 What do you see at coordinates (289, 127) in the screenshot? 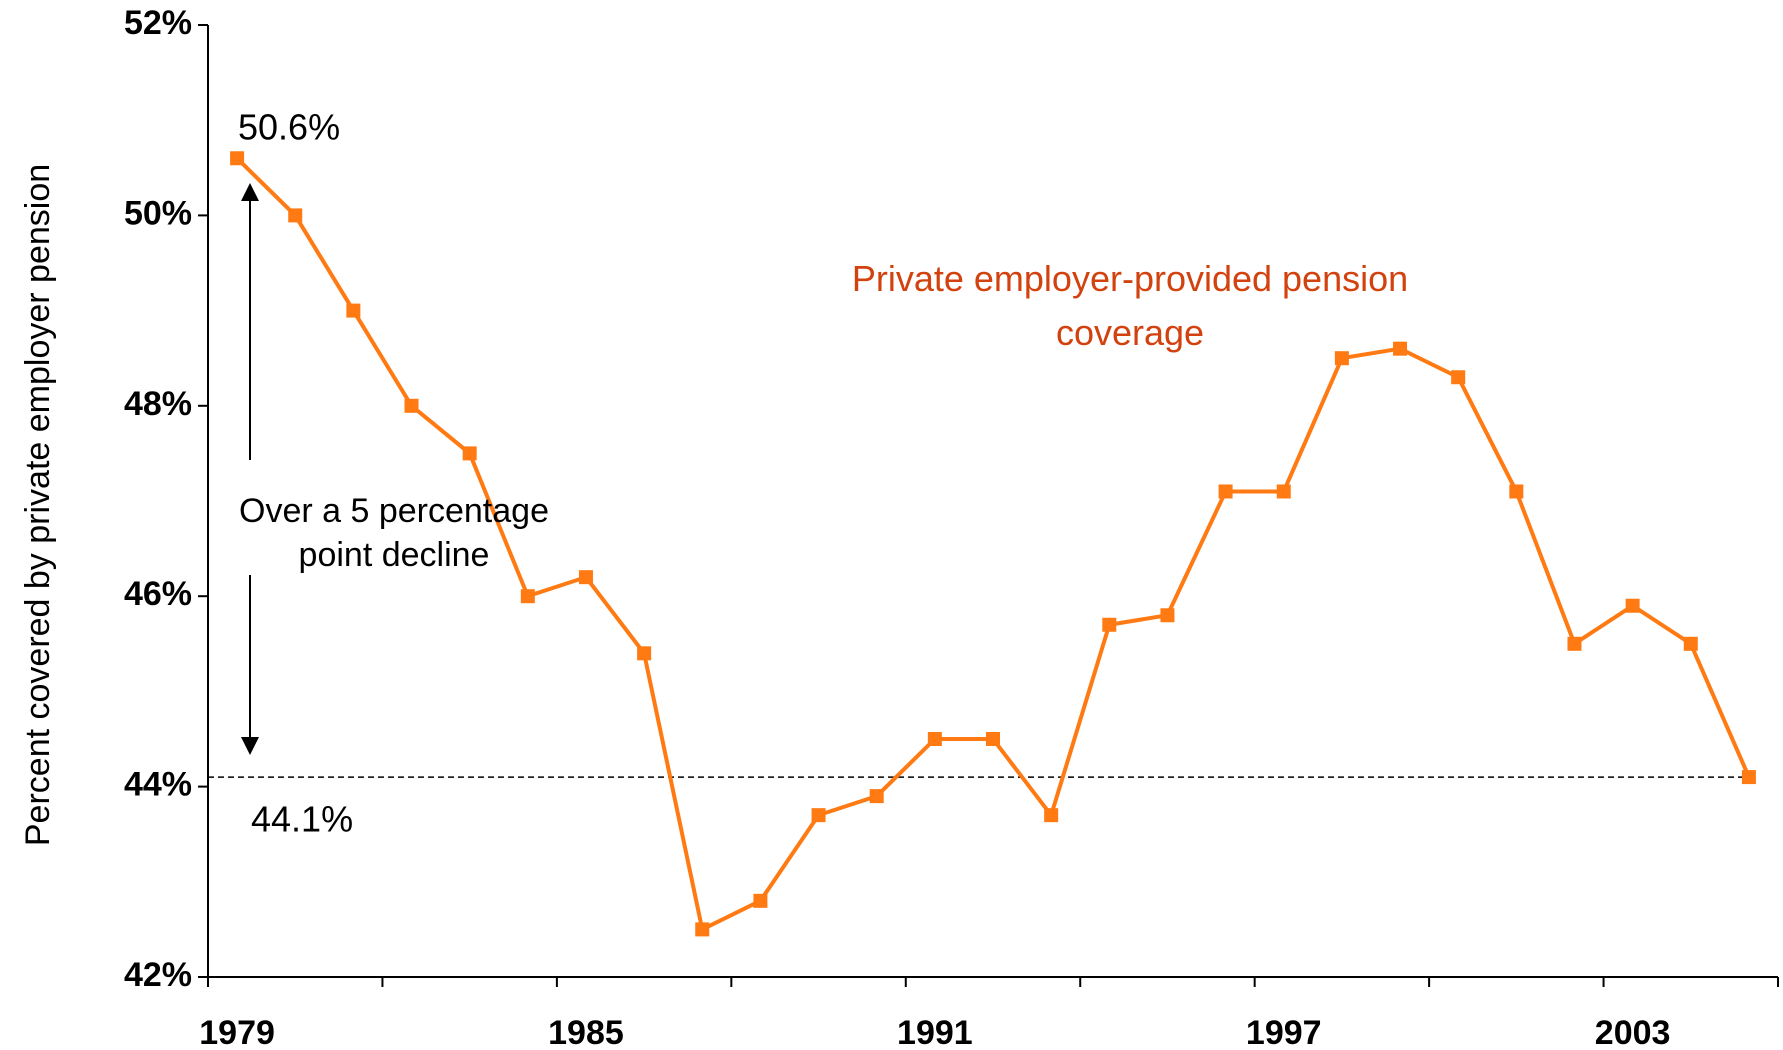
I see `annotation: 50.6%` at bounding box center [289, 127].